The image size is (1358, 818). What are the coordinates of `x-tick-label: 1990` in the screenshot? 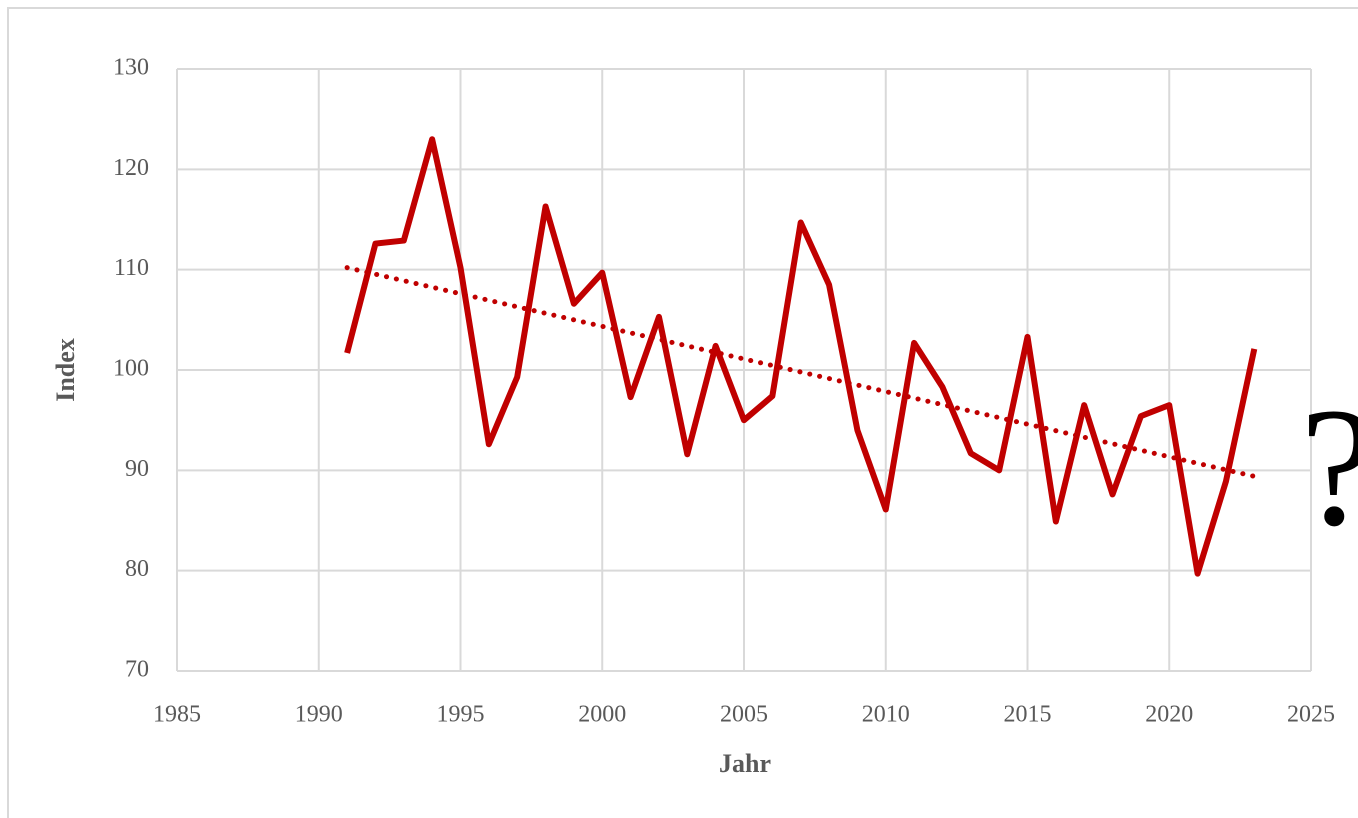 It's located at (319, 715).